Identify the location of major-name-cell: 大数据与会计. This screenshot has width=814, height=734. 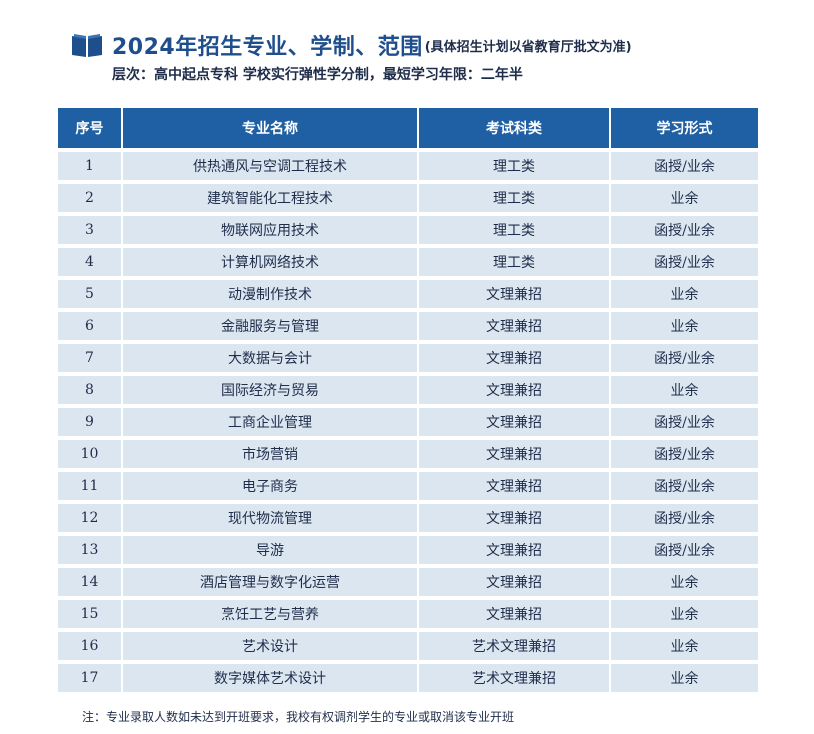
(270, 357).